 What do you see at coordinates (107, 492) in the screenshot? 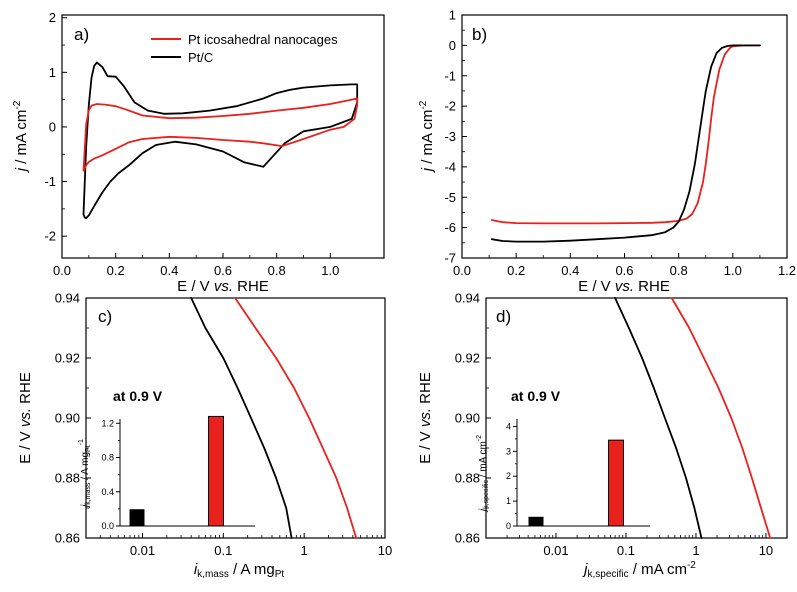
I see `panel-c-inset-ytick-label: 0.4` at bounding box center [107, 492].